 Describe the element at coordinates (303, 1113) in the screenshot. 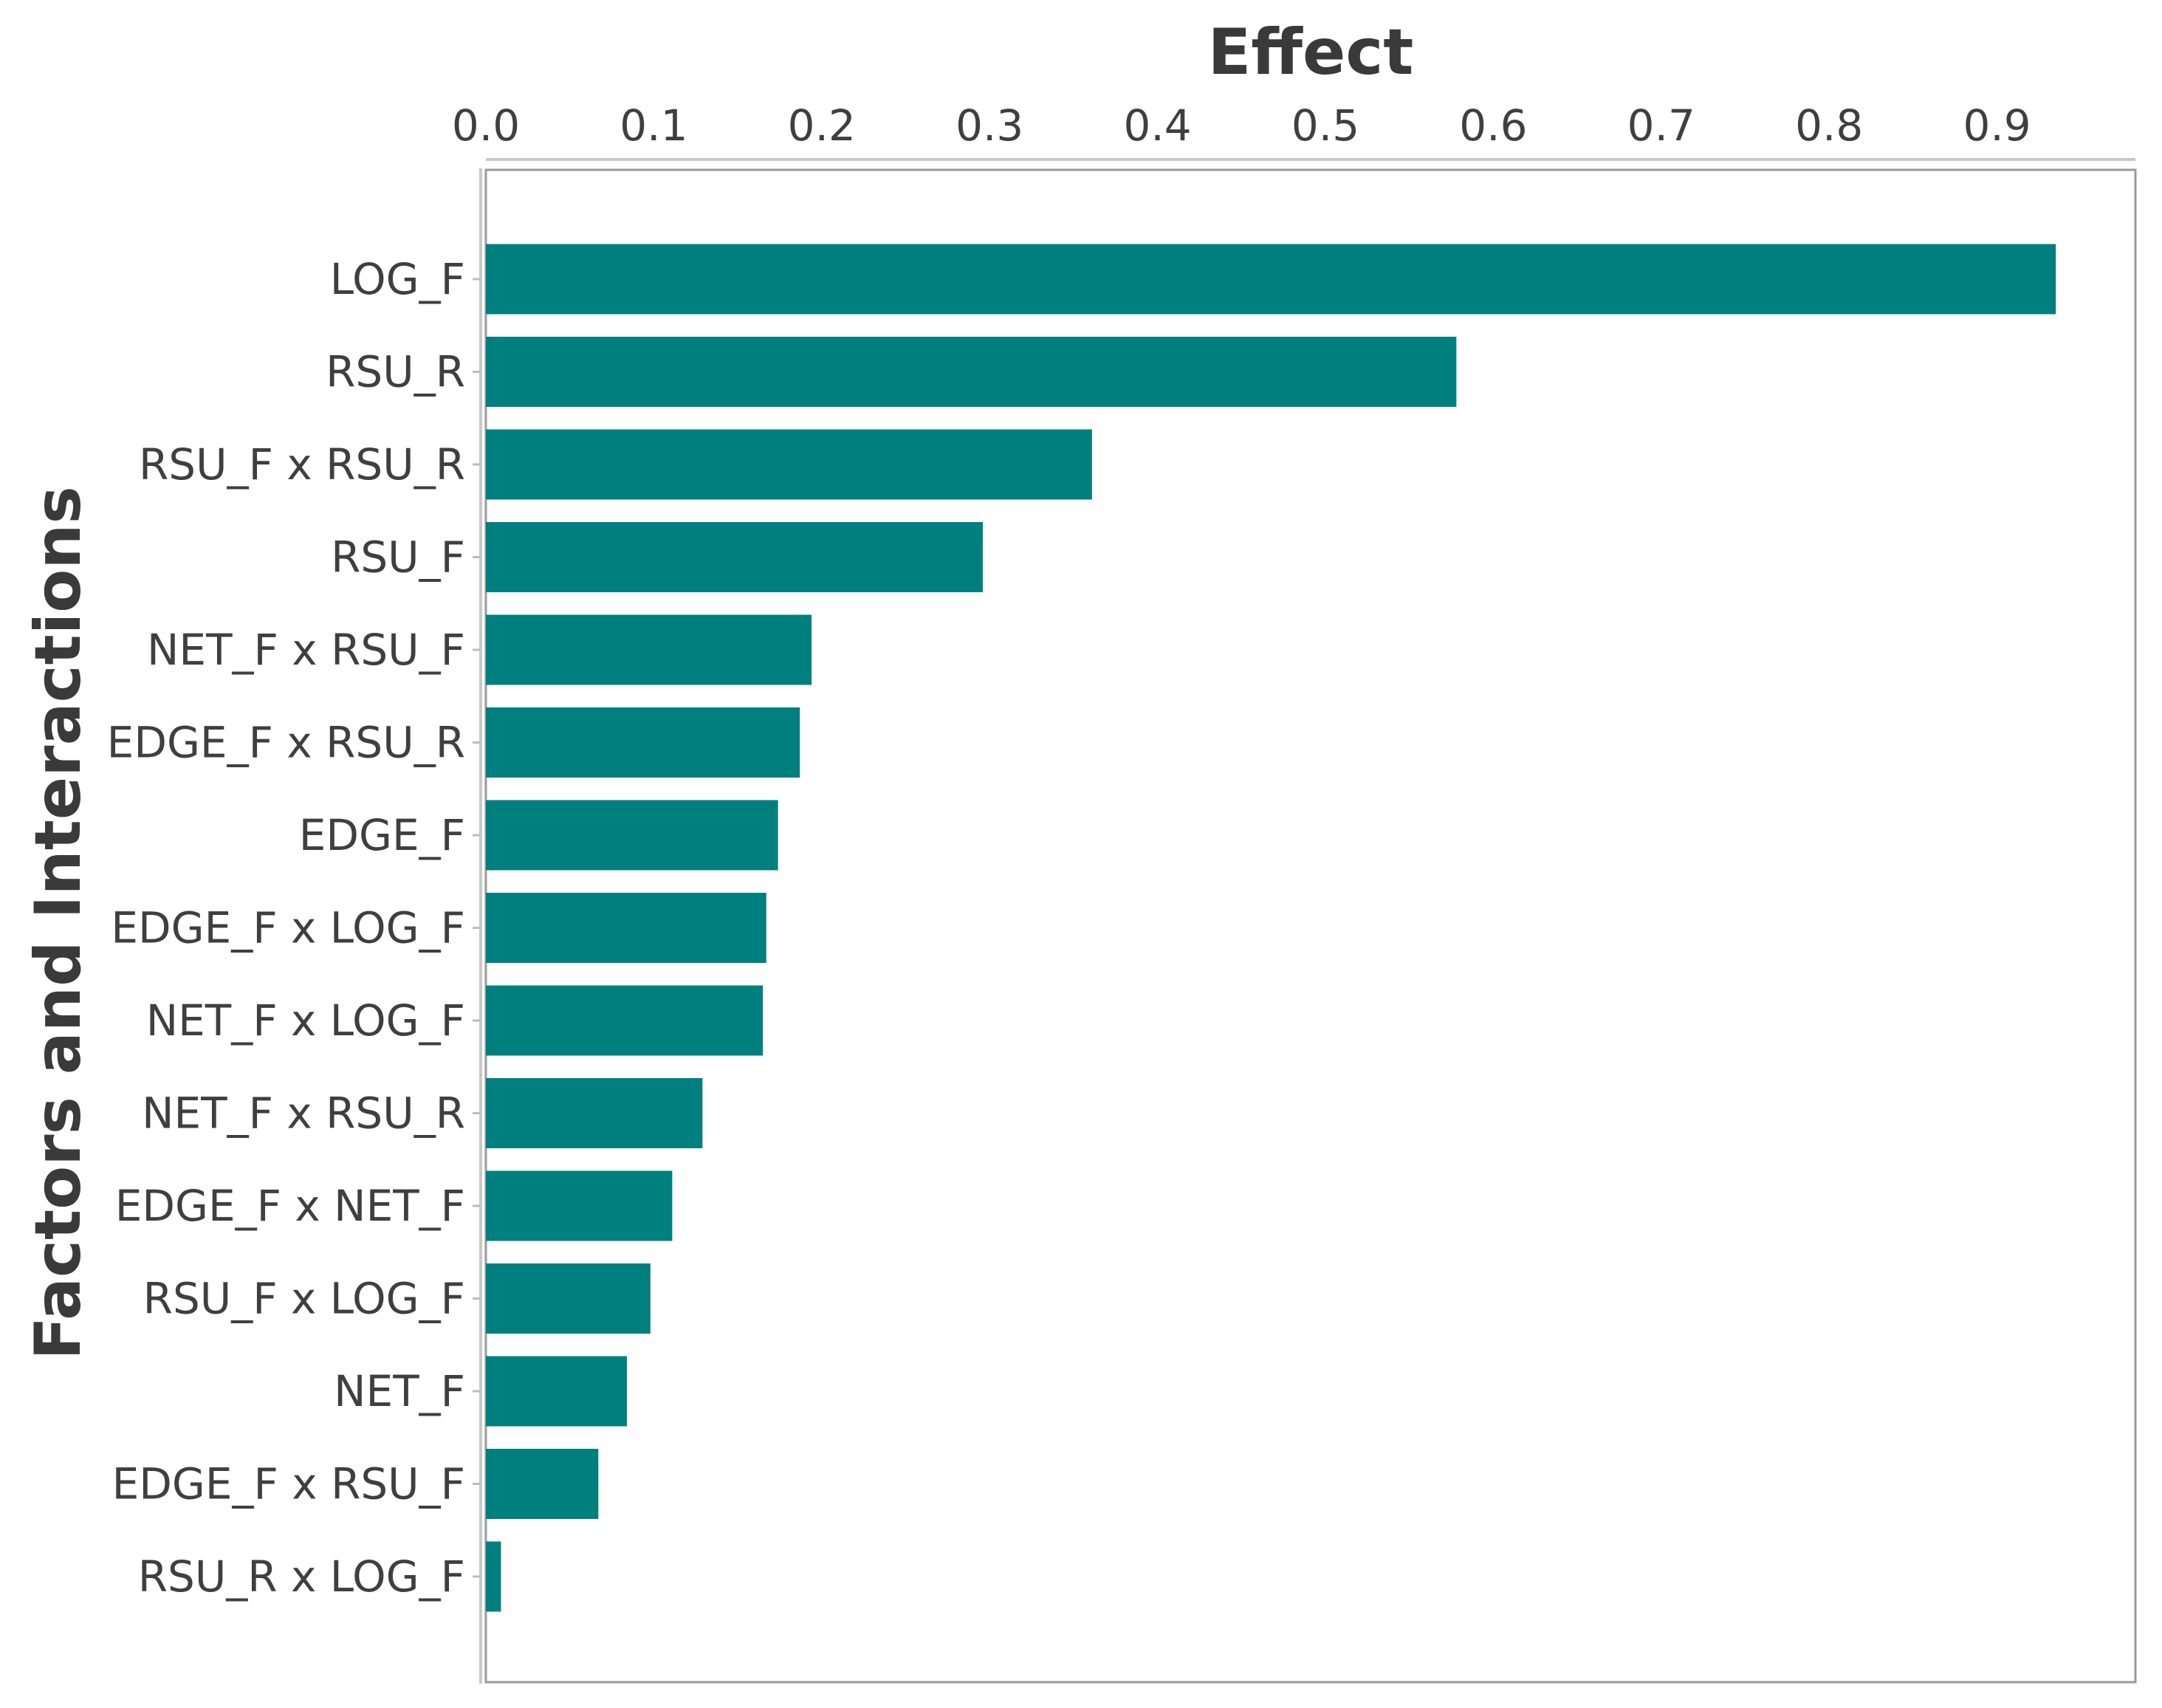

I see `category-label: NET_F x RSU_R` at that location.